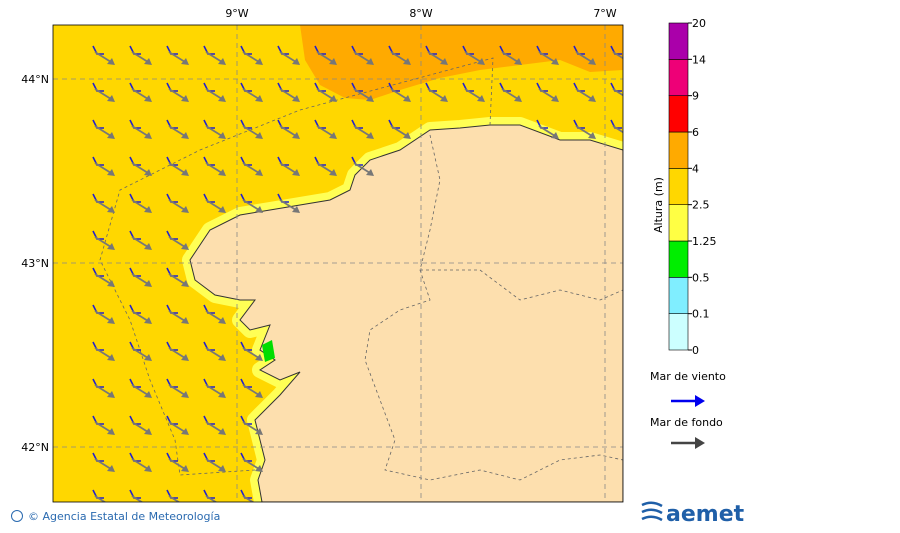 This screenshot has width=900, height=533. What do you see at coordinates (268, 351) in the screenshot?
I see `green-patch` at bounding box center [268, 351].